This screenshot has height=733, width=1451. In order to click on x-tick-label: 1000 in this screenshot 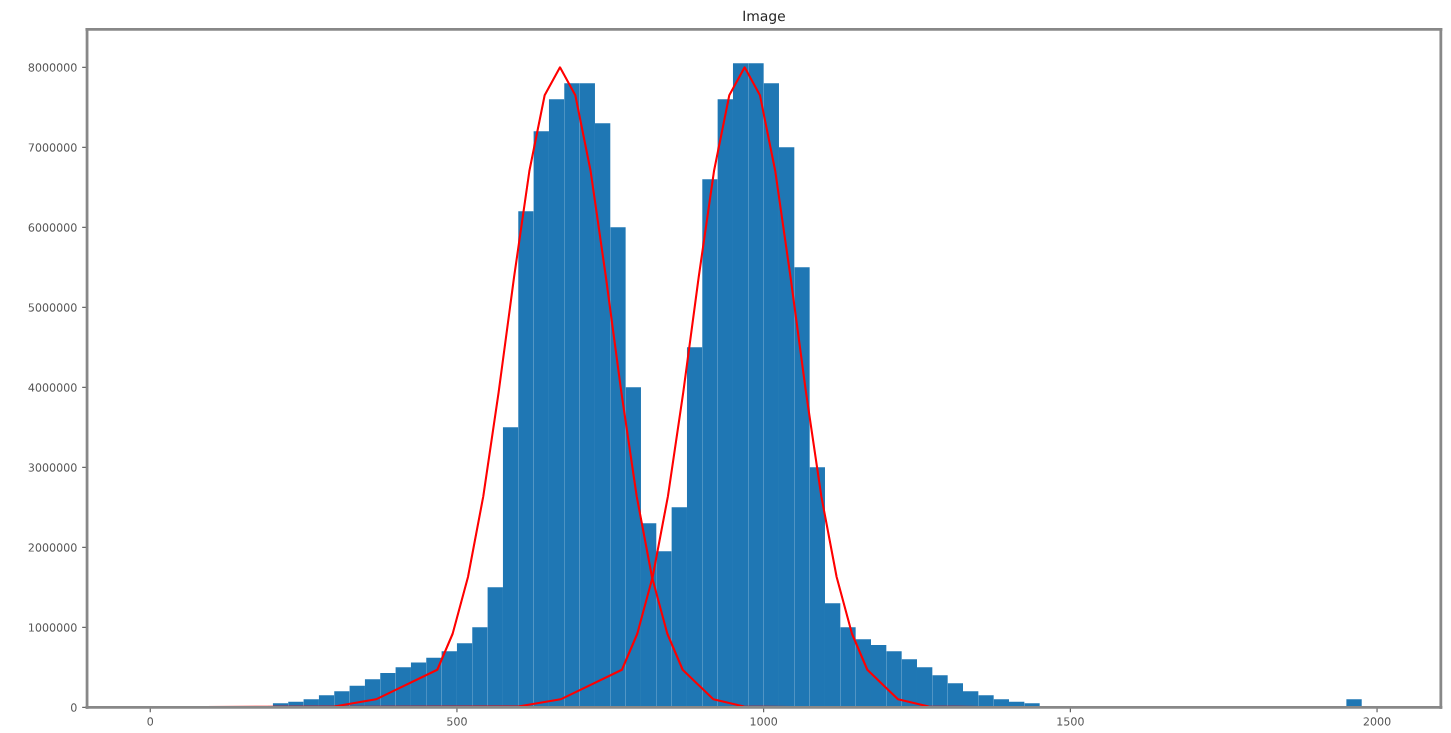, I will do `click(764, 721)`.